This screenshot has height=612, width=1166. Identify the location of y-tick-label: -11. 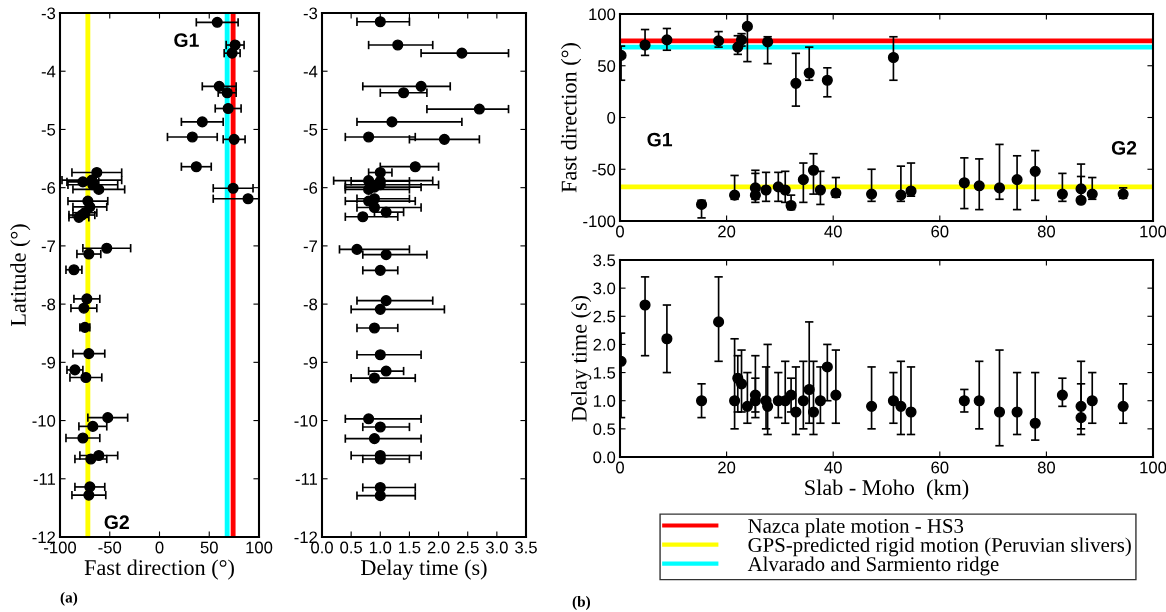
(44, 479).